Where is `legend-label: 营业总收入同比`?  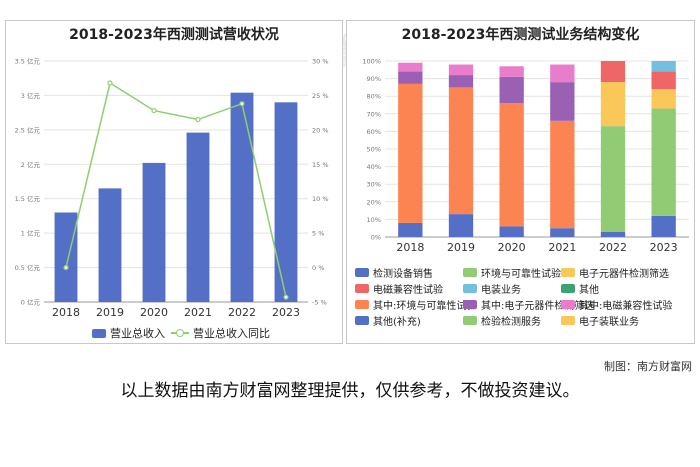
legend-label: 营业总收入同比 is located at coordinates (231, 333).